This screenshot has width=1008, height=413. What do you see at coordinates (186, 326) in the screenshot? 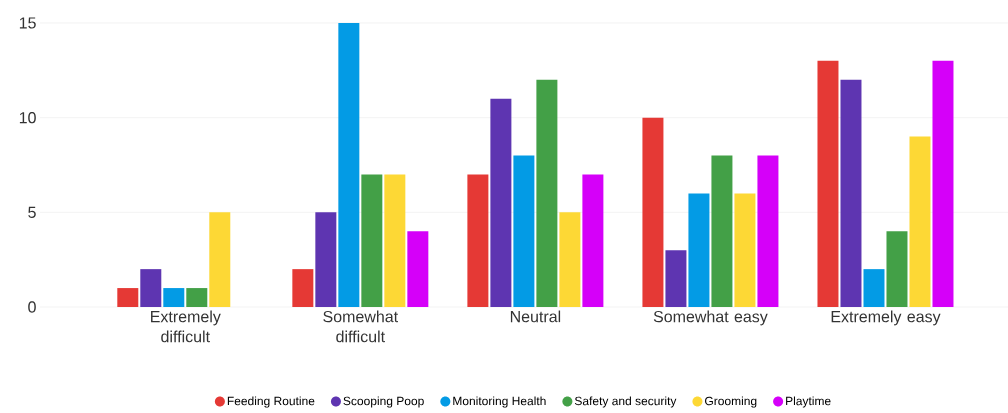
I see `x-tick-label: Extremely difficult` at bounding box center [186, 326].